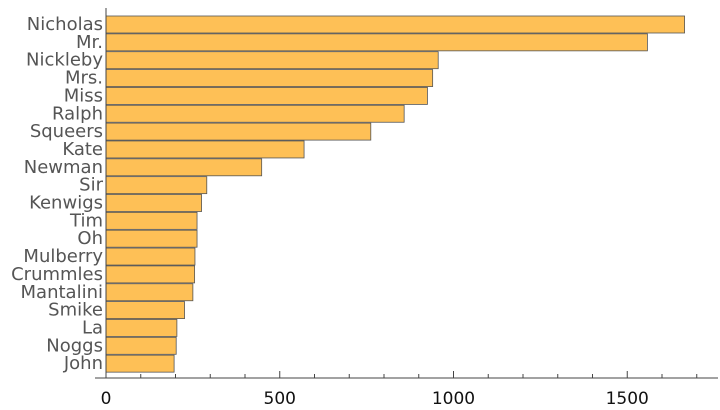  Describe the element at coordinates (140, 363) in the screenshot. I see `bar-john` at that location.